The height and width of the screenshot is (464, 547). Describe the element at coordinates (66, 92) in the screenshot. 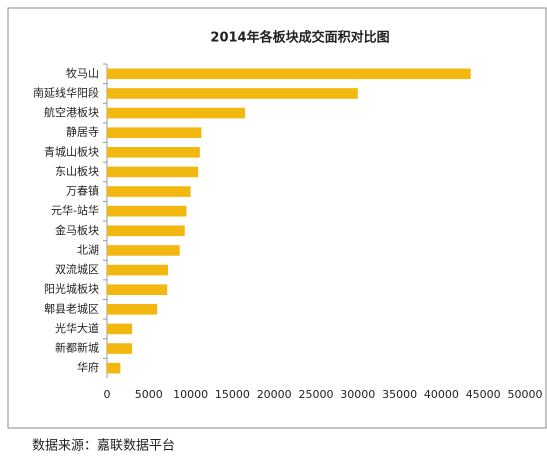

I see `y-tick-label: 南延线华阳段` at that location.